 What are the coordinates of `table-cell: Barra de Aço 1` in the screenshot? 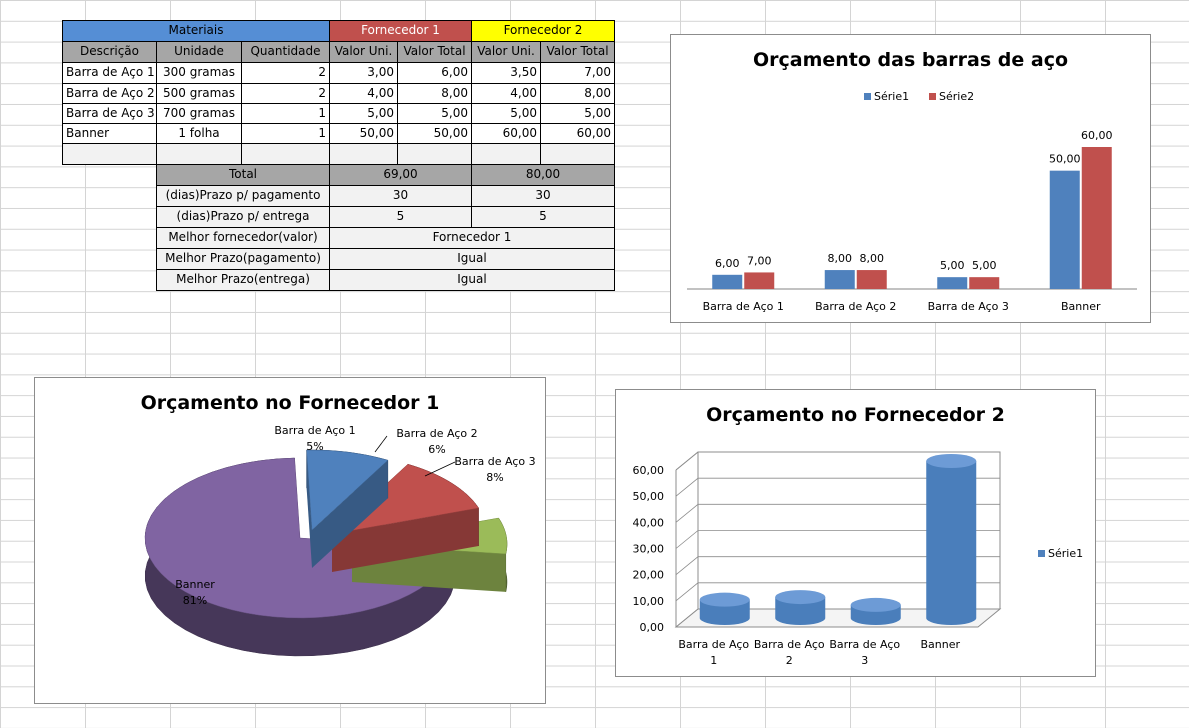 It's located at (109, 73).